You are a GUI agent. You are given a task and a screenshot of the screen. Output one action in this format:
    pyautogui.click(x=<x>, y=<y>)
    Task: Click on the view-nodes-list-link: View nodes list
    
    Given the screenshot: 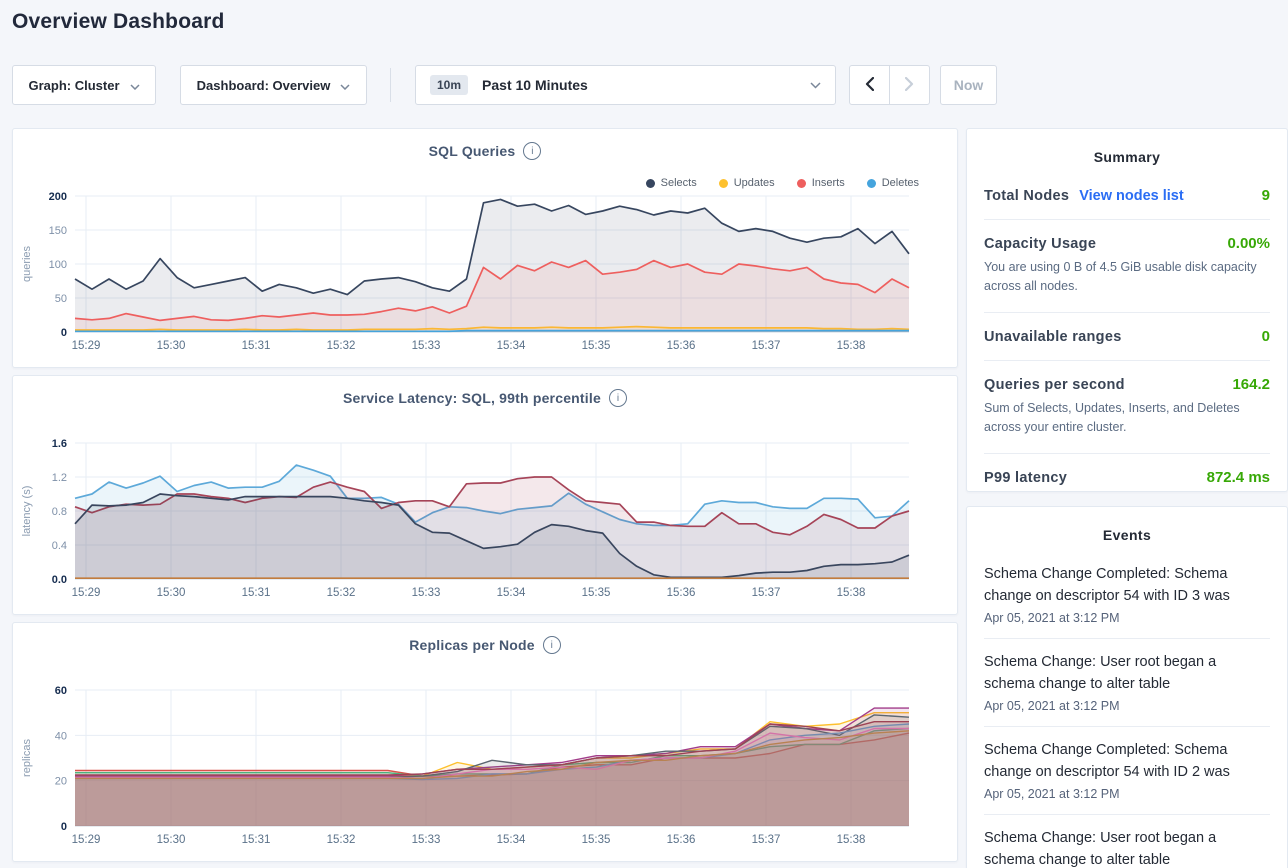 What is the action you would take?
    pyautogui.click(x=1131, y=196)
    